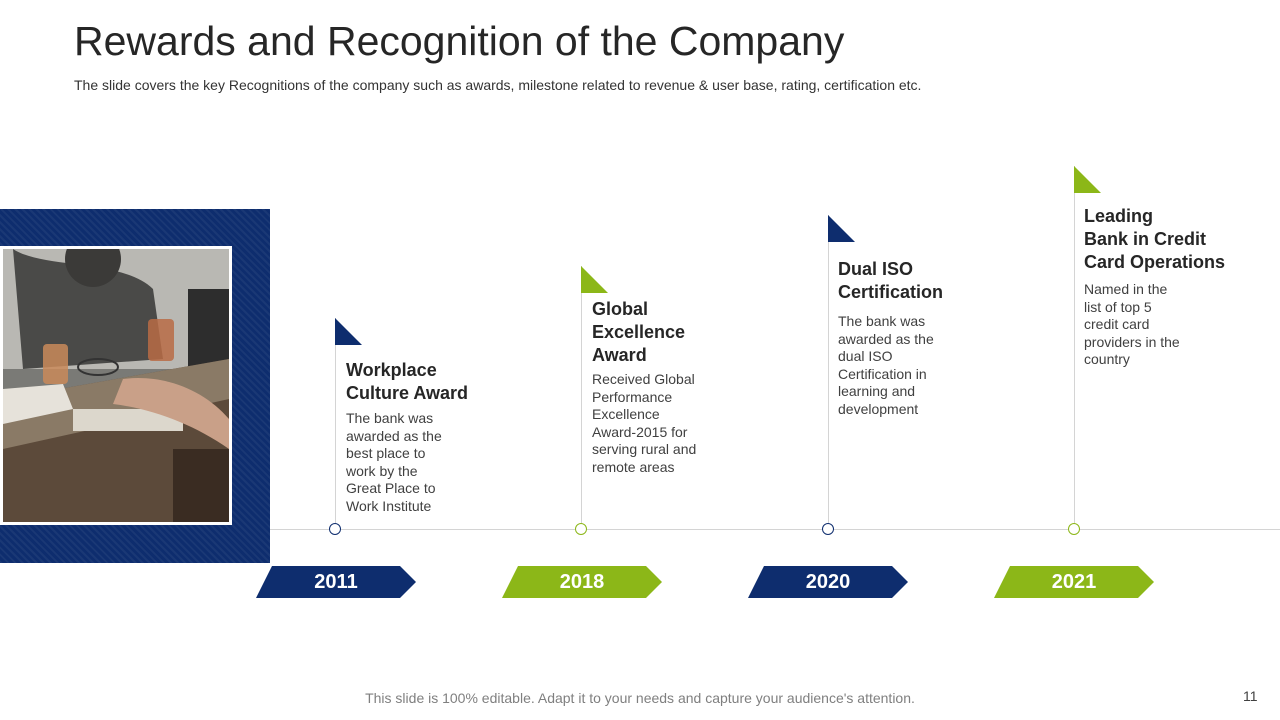  I want to click on milestone-title: Dual ISO Certification, so click(891, 280).